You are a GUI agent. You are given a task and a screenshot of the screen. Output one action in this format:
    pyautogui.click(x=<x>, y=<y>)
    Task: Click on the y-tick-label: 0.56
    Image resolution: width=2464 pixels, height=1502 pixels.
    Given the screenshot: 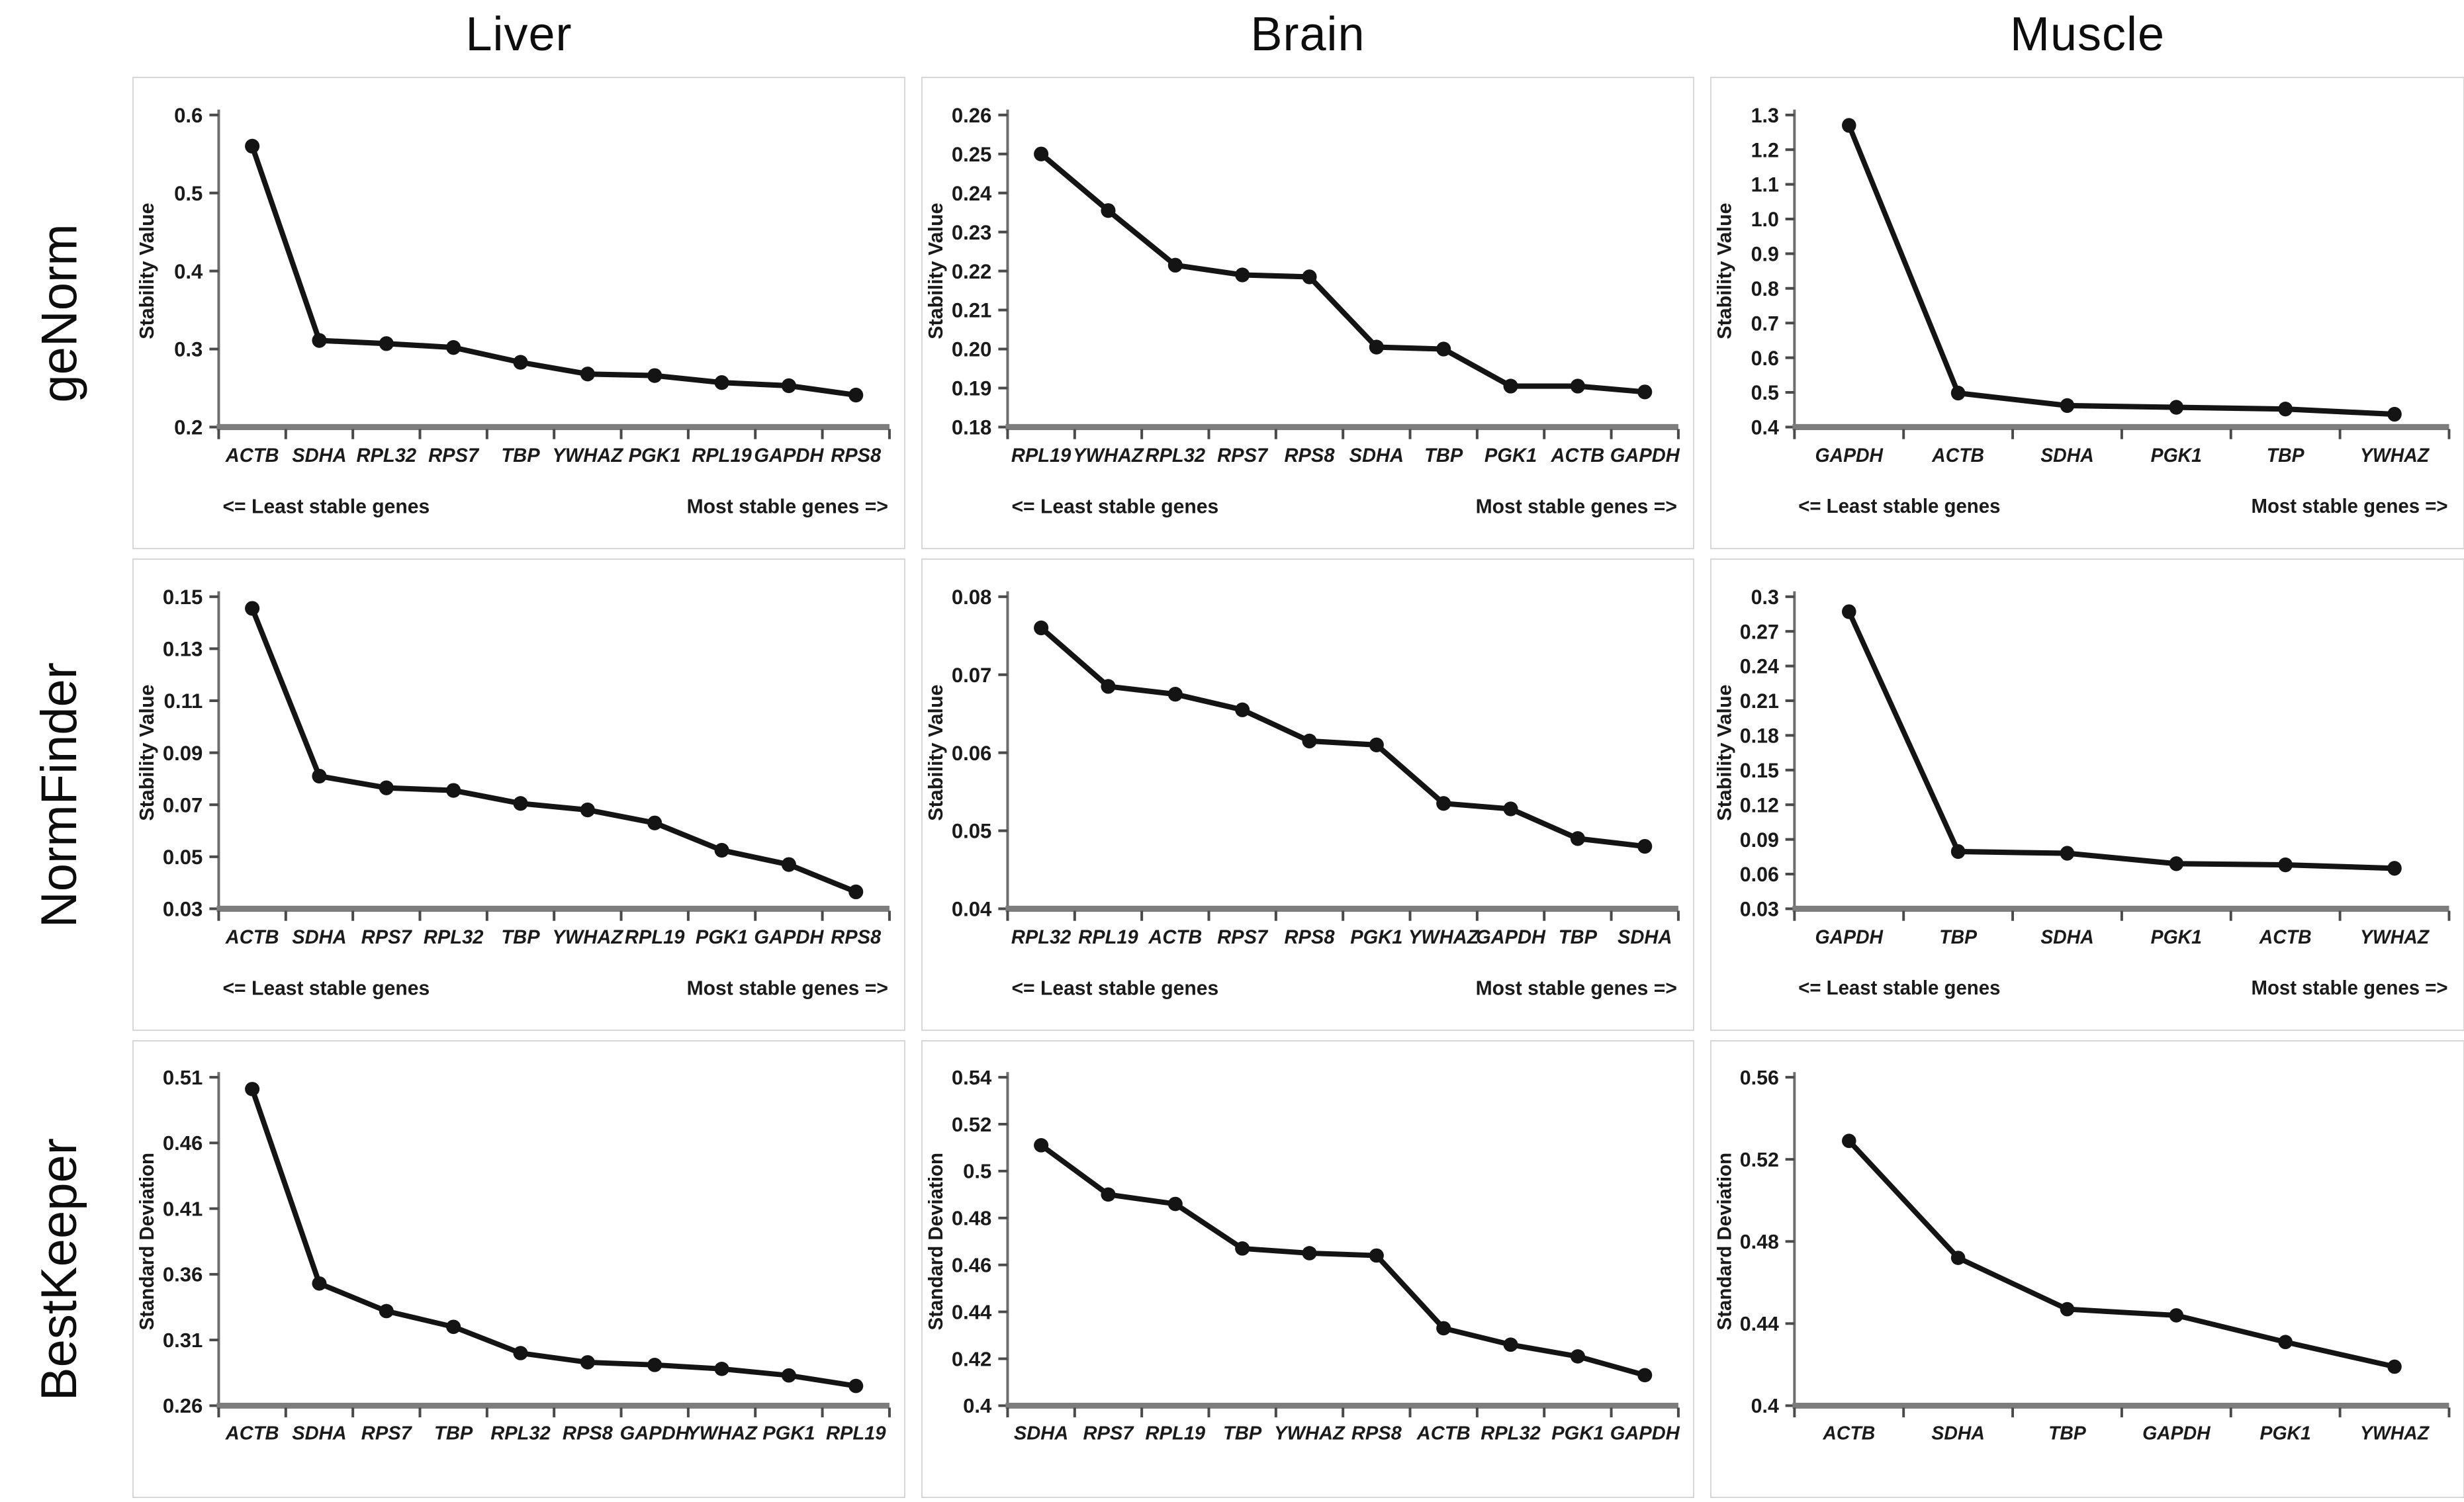 What is the action you would take?
    pyautogui.click(x=1760, y=1078)
    